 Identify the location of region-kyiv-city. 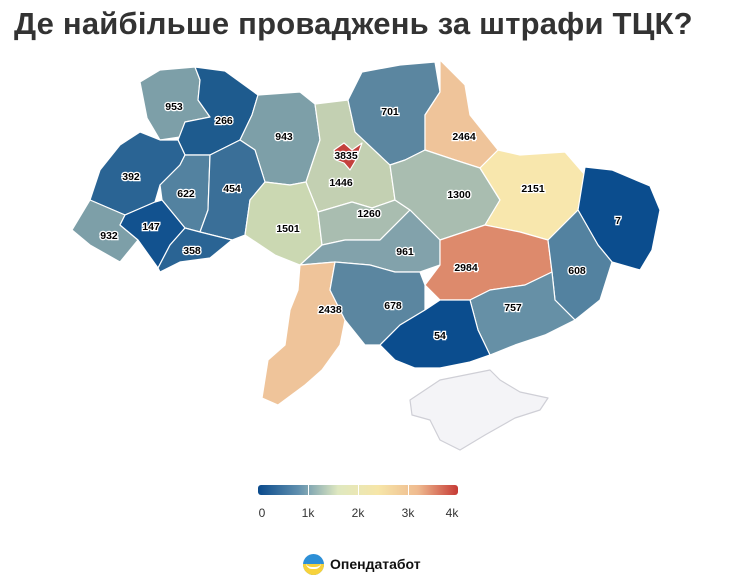
(348, 156).